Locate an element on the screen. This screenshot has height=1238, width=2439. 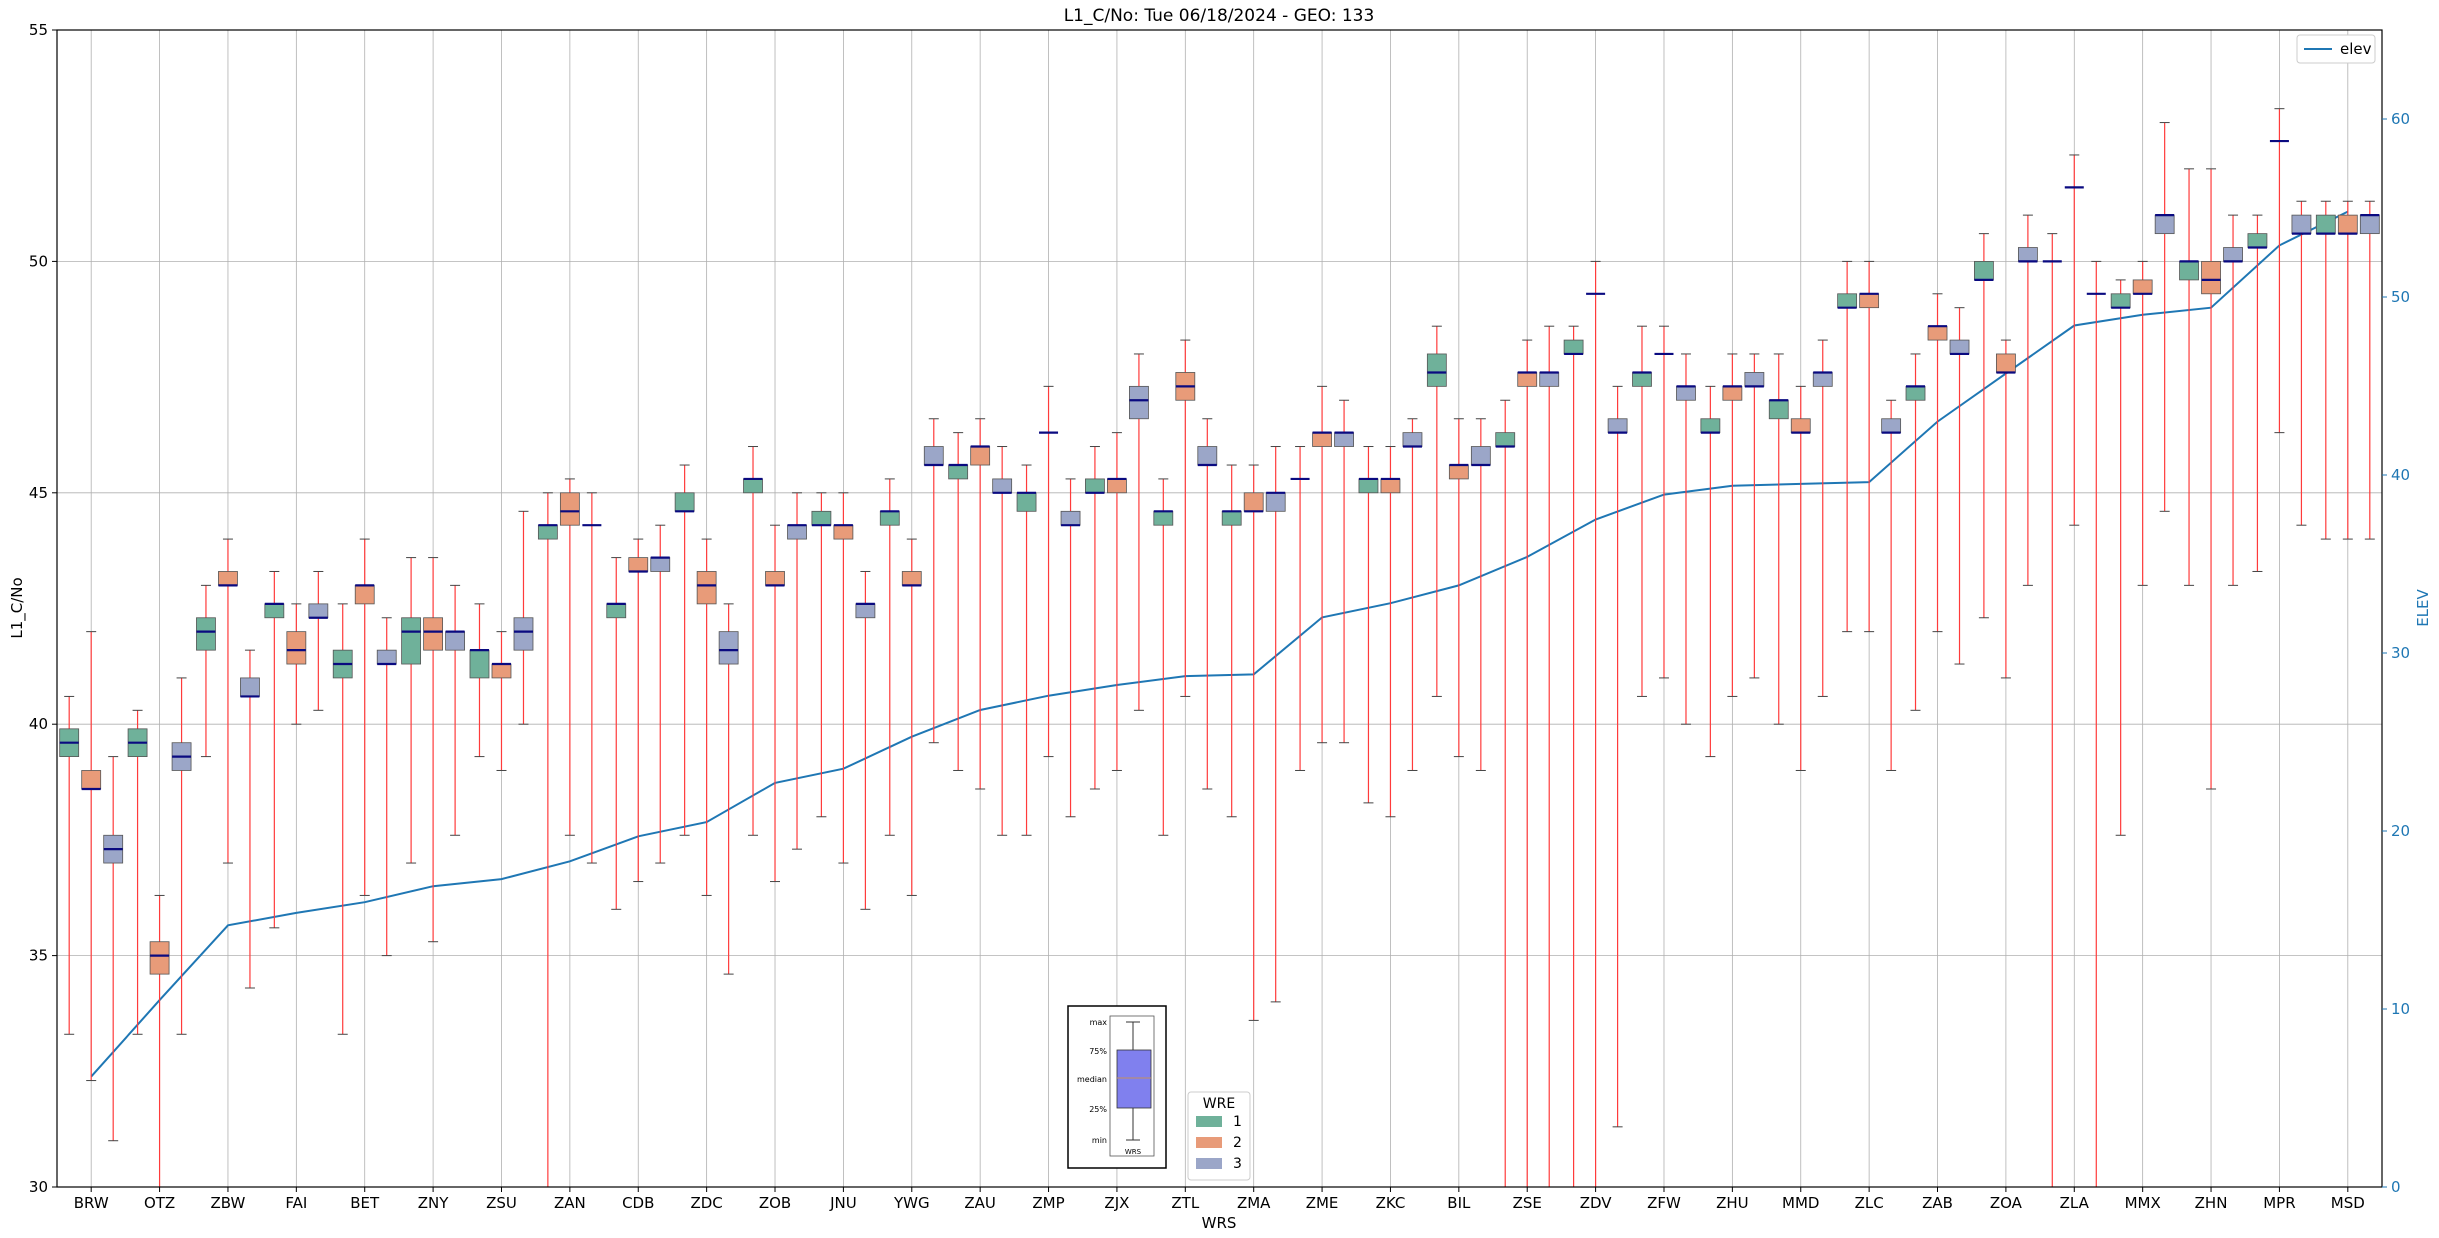
wre-legend: WRE 1 2 3 is located at coordinates (1219, 1136).